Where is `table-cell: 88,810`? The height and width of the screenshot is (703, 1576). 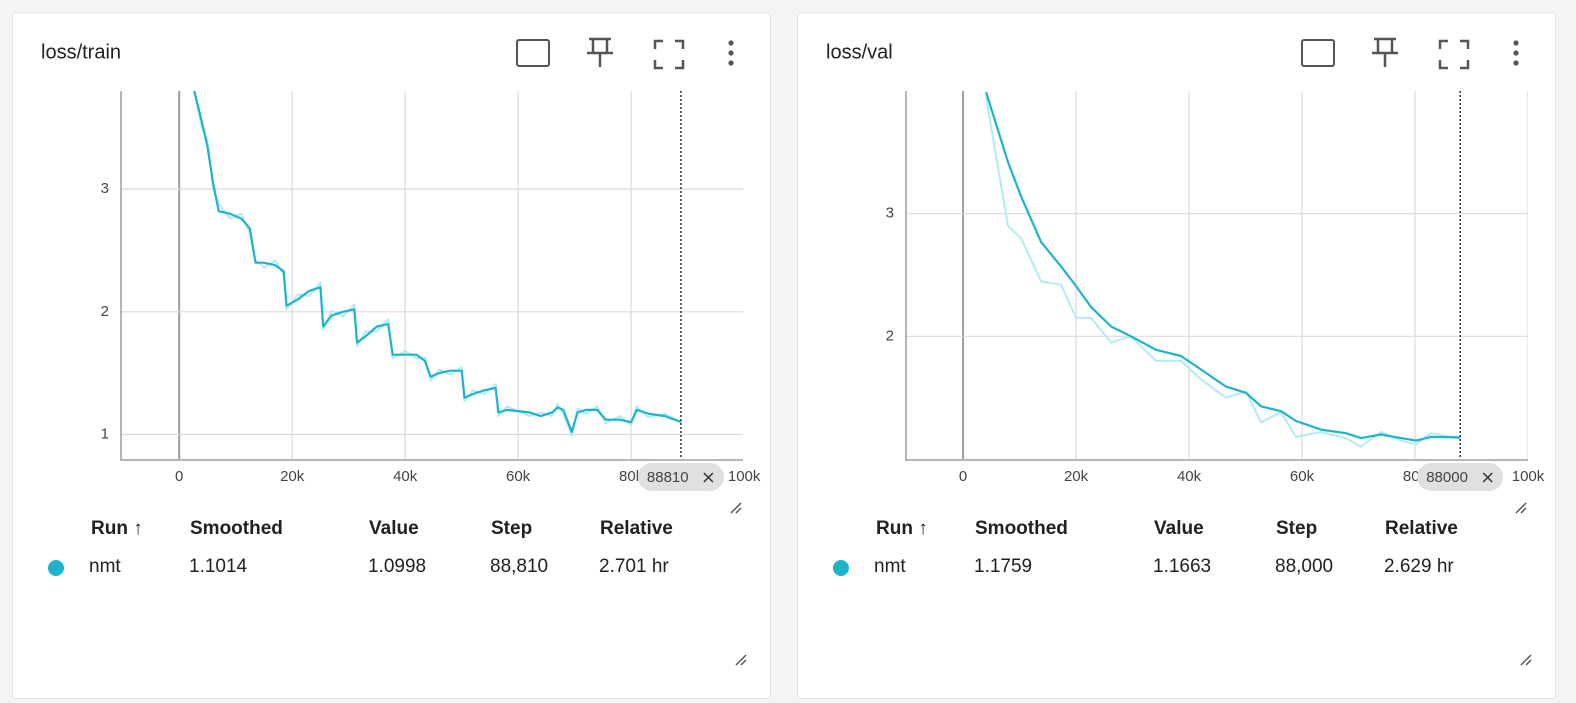
table-cell: 88,810 is located at coordinates (519, 566).